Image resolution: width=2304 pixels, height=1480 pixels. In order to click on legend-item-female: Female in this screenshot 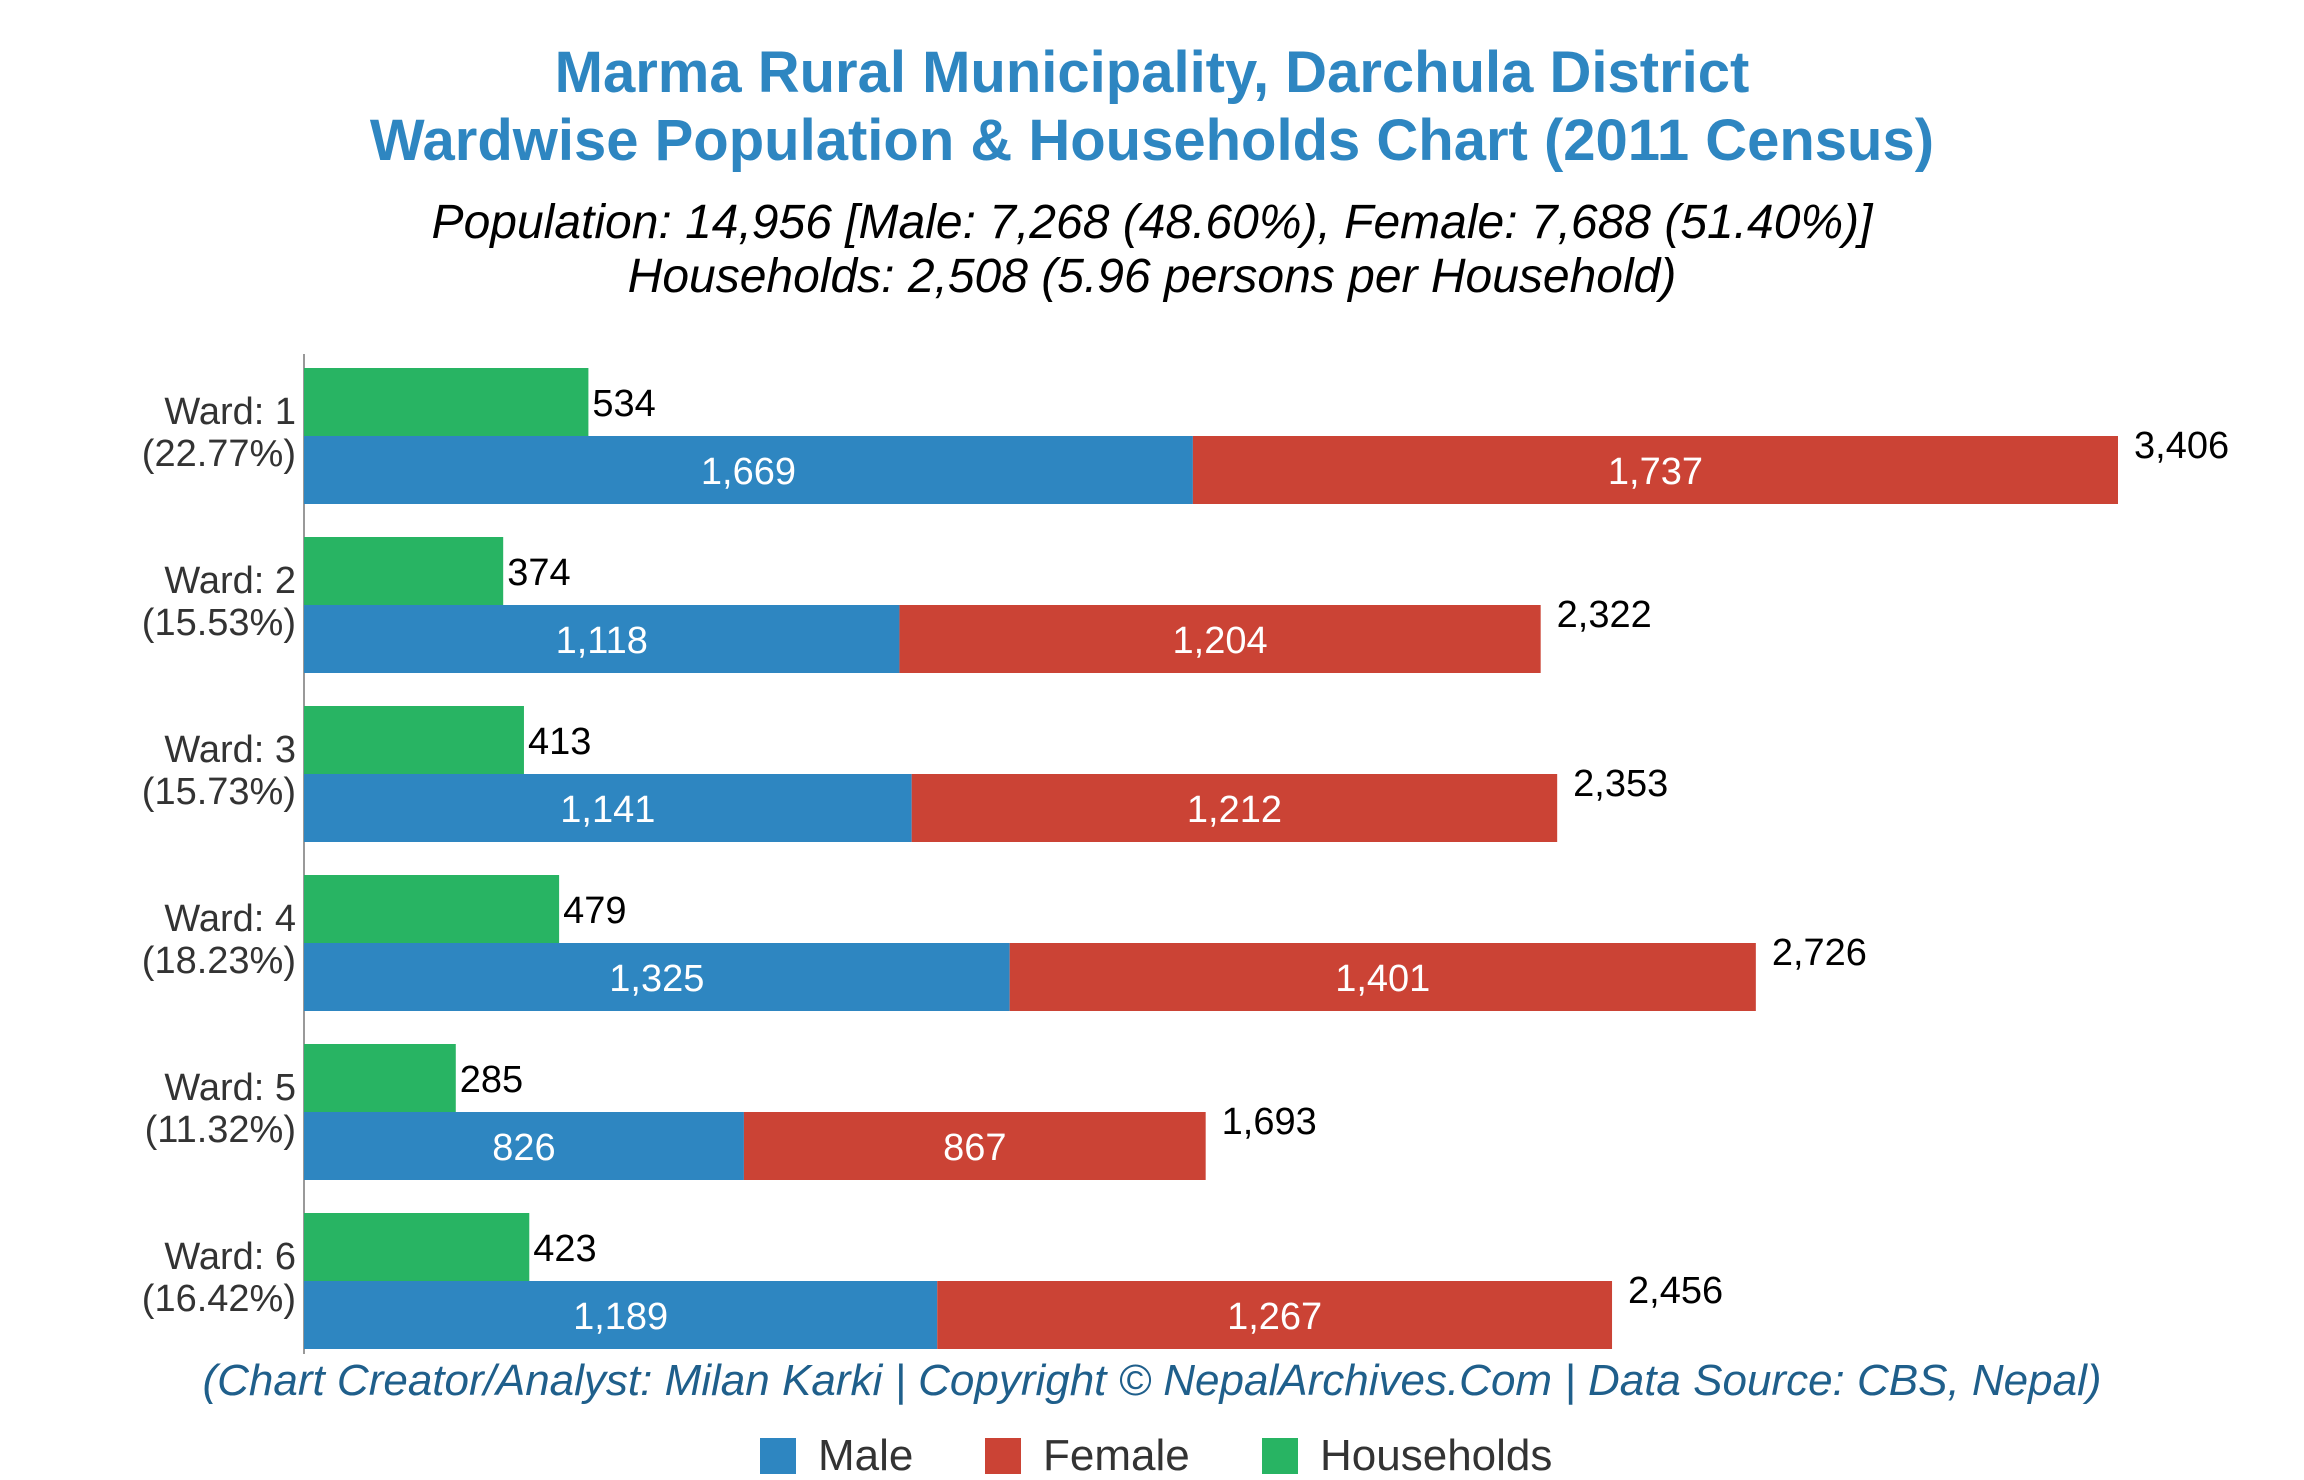, I will do `click(1087, 1455)`.